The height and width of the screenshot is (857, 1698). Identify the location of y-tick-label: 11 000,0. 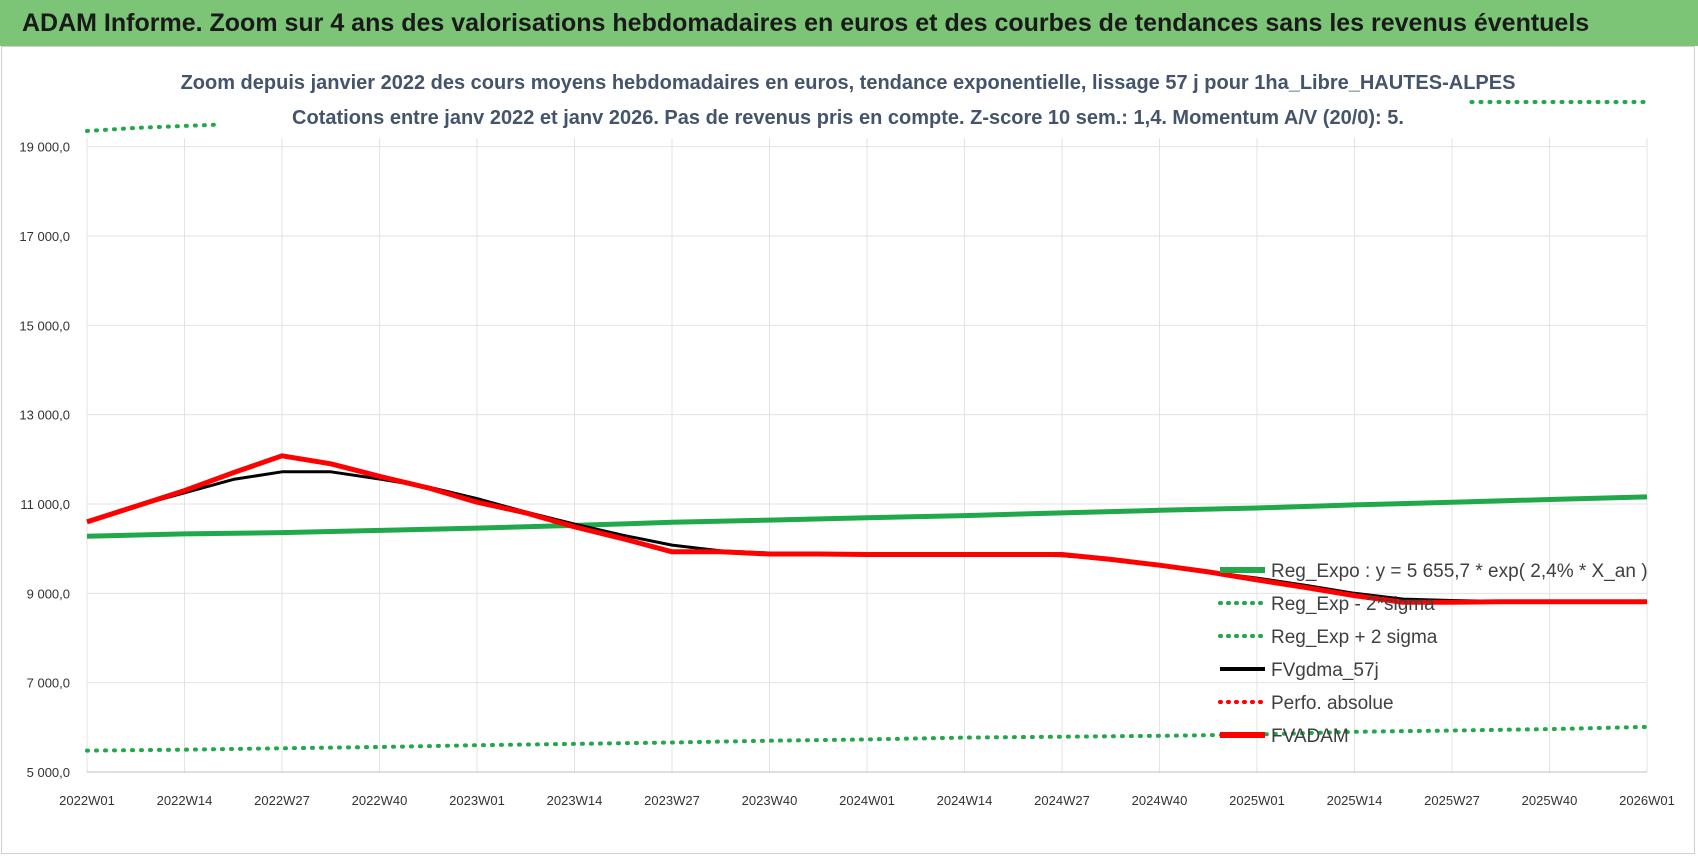
(45, 504).